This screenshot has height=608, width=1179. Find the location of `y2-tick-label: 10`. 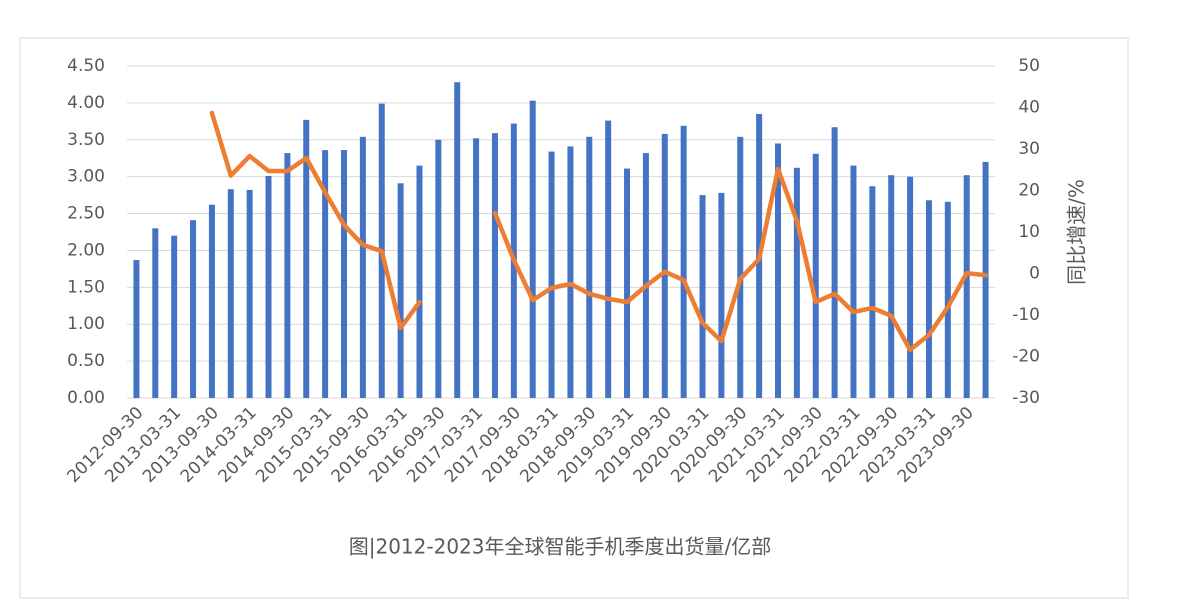

y2-tick-label: 10 is located at coordinates (1029, 232).